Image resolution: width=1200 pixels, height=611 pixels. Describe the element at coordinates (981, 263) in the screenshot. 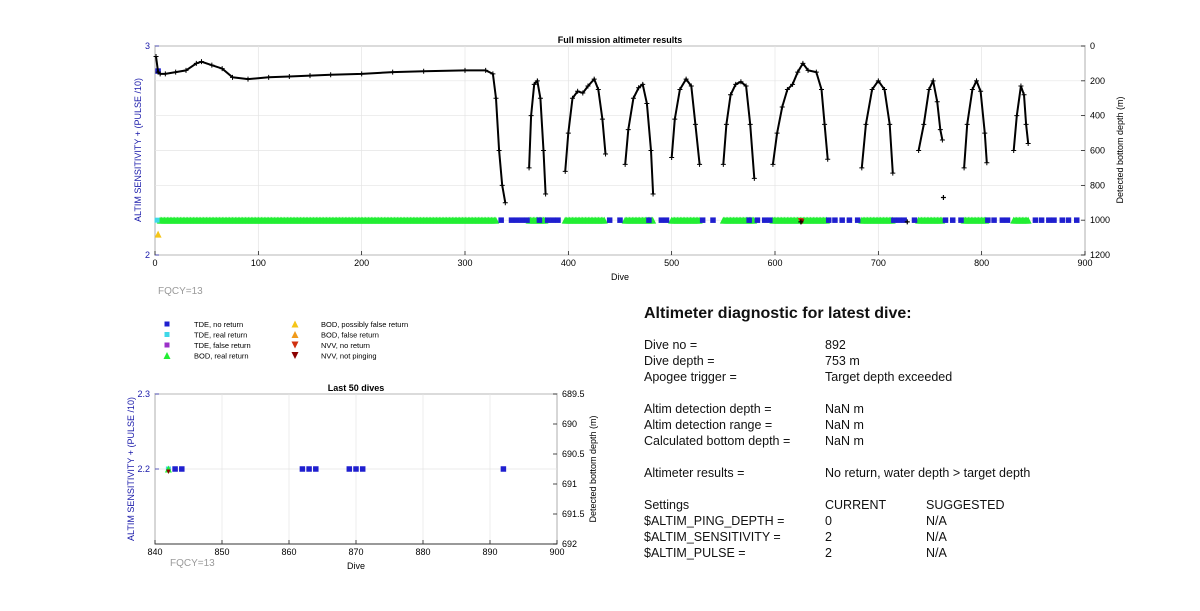

I see `top-x-tick-label: 800` at that location.